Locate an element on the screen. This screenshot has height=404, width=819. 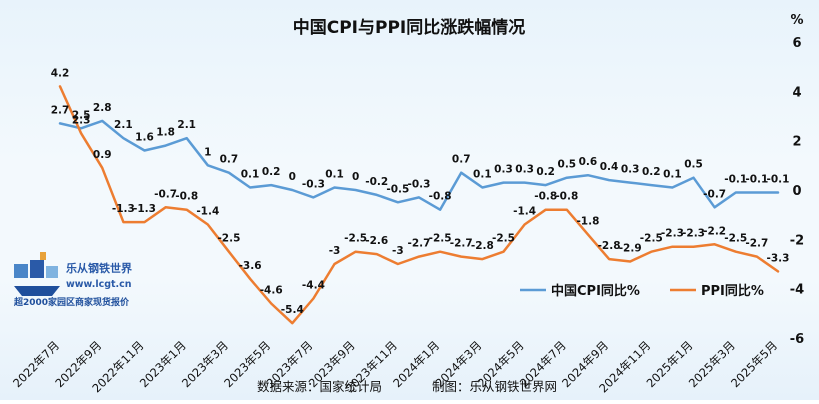
ppi-data-label: 2.3 is located at coordinates (81, 120).